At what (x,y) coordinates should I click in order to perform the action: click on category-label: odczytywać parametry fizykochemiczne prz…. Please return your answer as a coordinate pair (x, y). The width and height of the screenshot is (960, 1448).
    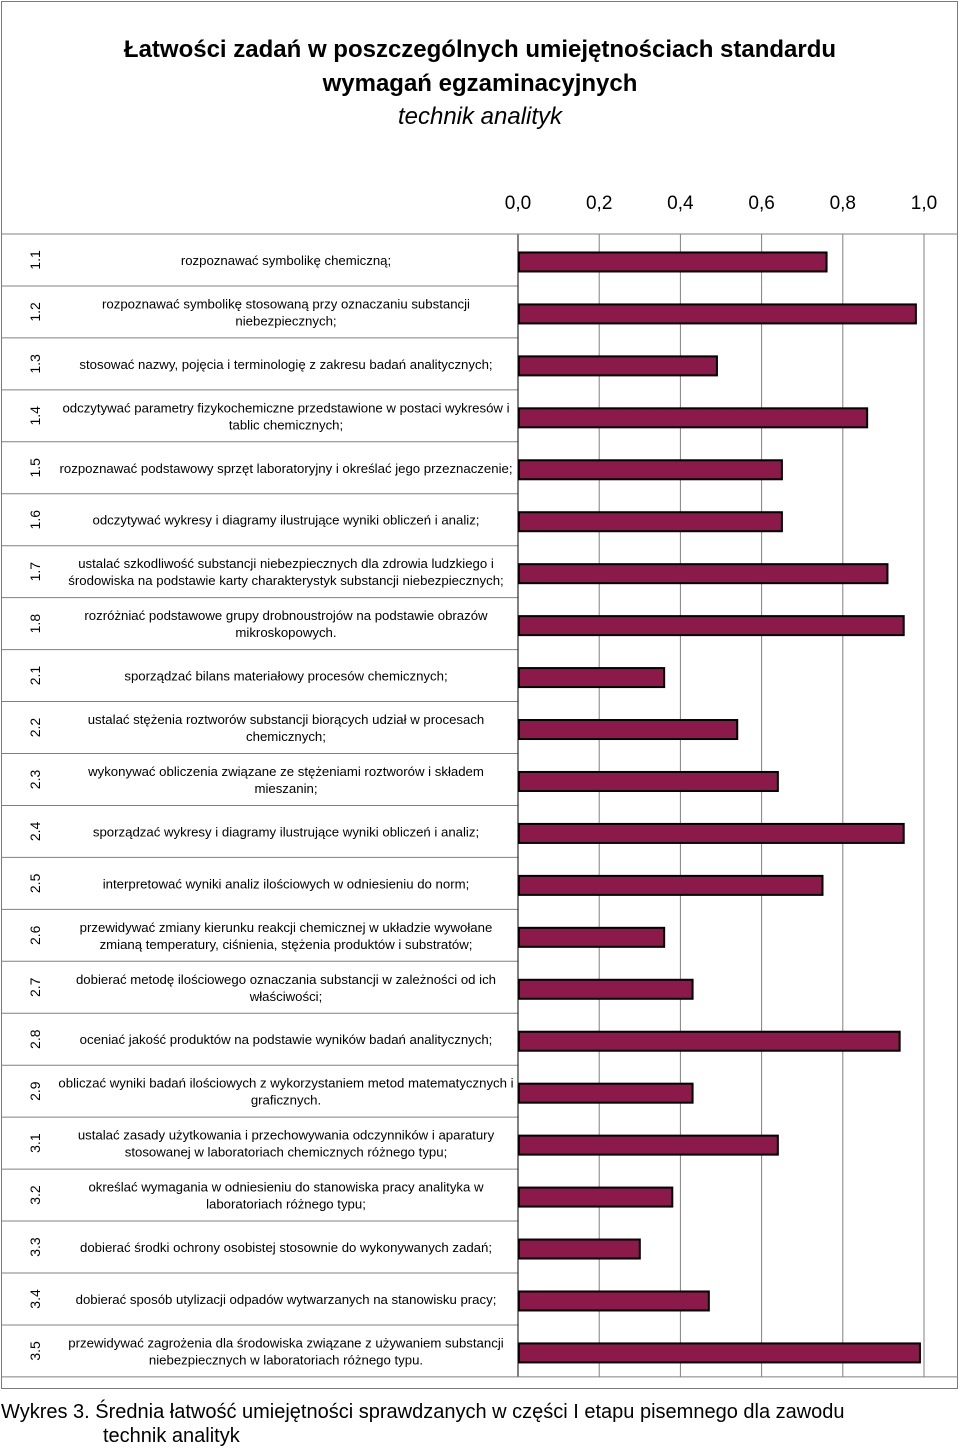
    Looking at the image, I should click on (285, 407).